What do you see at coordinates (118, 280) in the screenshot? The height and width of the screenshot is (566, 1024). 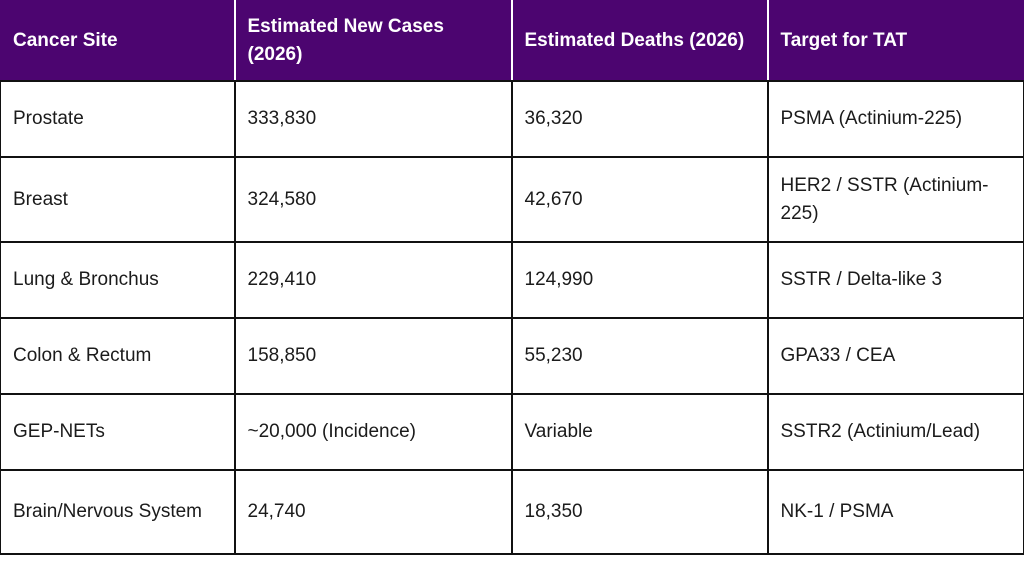 I see `cell-cancer-site: Lung & Bronchus` at bounding box center [118, 280].